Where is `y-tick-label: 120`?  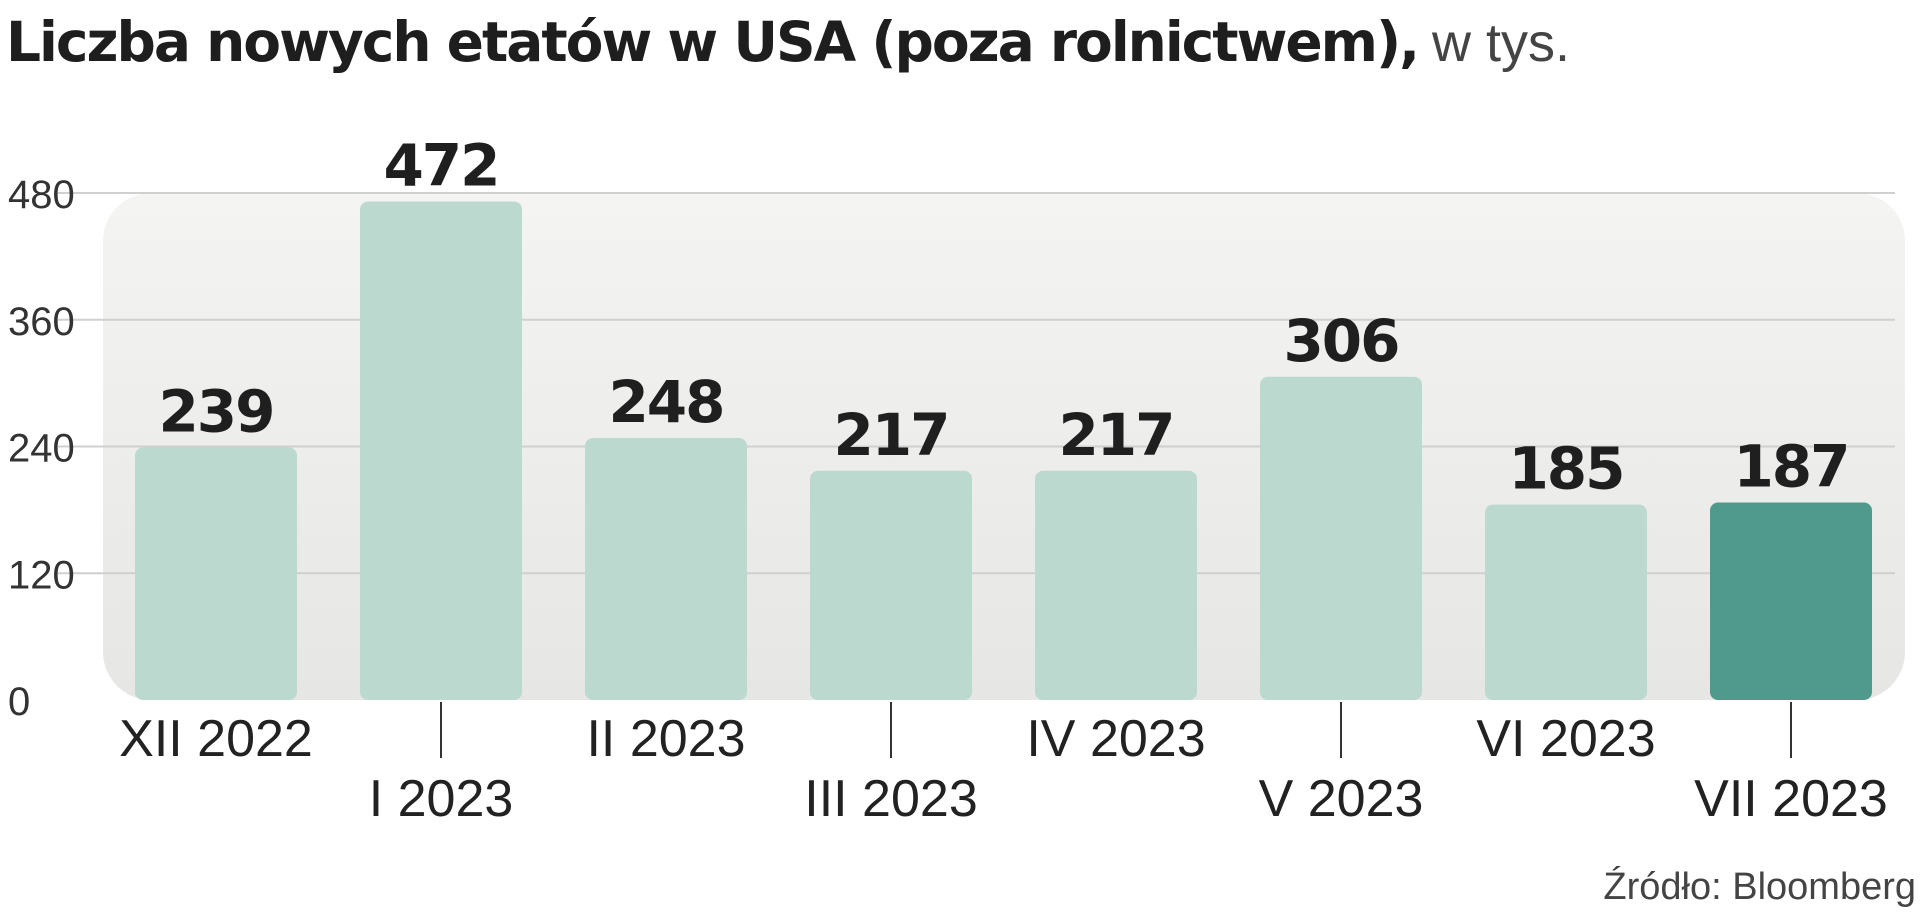
y-tick-label: 120 is located at coordinates (41, 575).